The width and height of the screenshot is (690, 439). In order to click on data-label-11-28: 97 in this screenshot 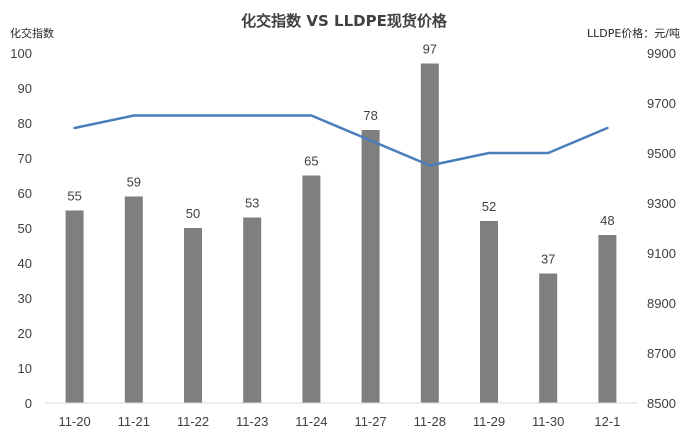, I will do `click(430, 49)`.